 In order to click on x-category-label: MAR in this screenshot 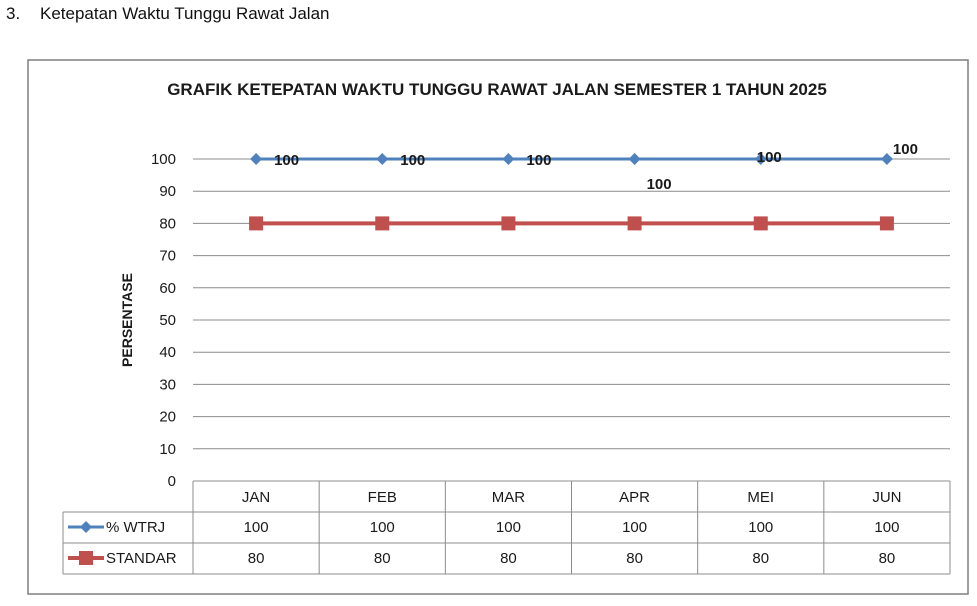, I will do `click(509, 497)`.